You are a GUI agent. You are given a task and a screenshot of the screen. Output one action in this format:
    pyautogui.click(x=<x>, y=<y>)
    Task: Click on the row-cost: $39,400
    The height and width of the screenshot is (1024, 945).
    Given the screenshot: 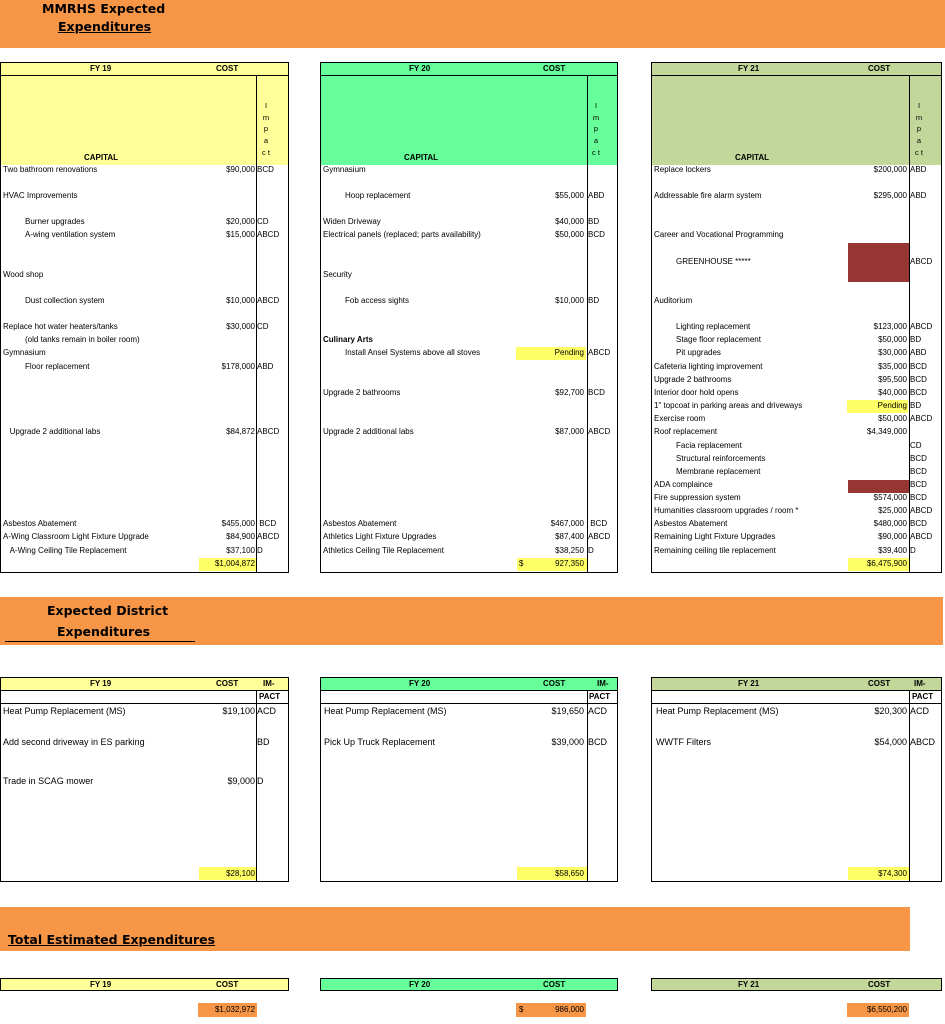 What is the action you would take?
    pyautogui.click(x=892, y=550)
    